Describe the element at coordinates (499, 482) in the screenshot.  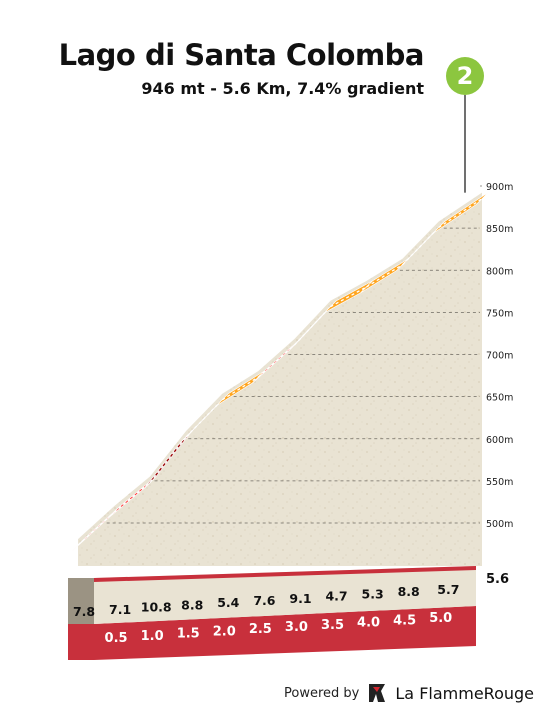
I see `y-tick-label: 550m` at that location.